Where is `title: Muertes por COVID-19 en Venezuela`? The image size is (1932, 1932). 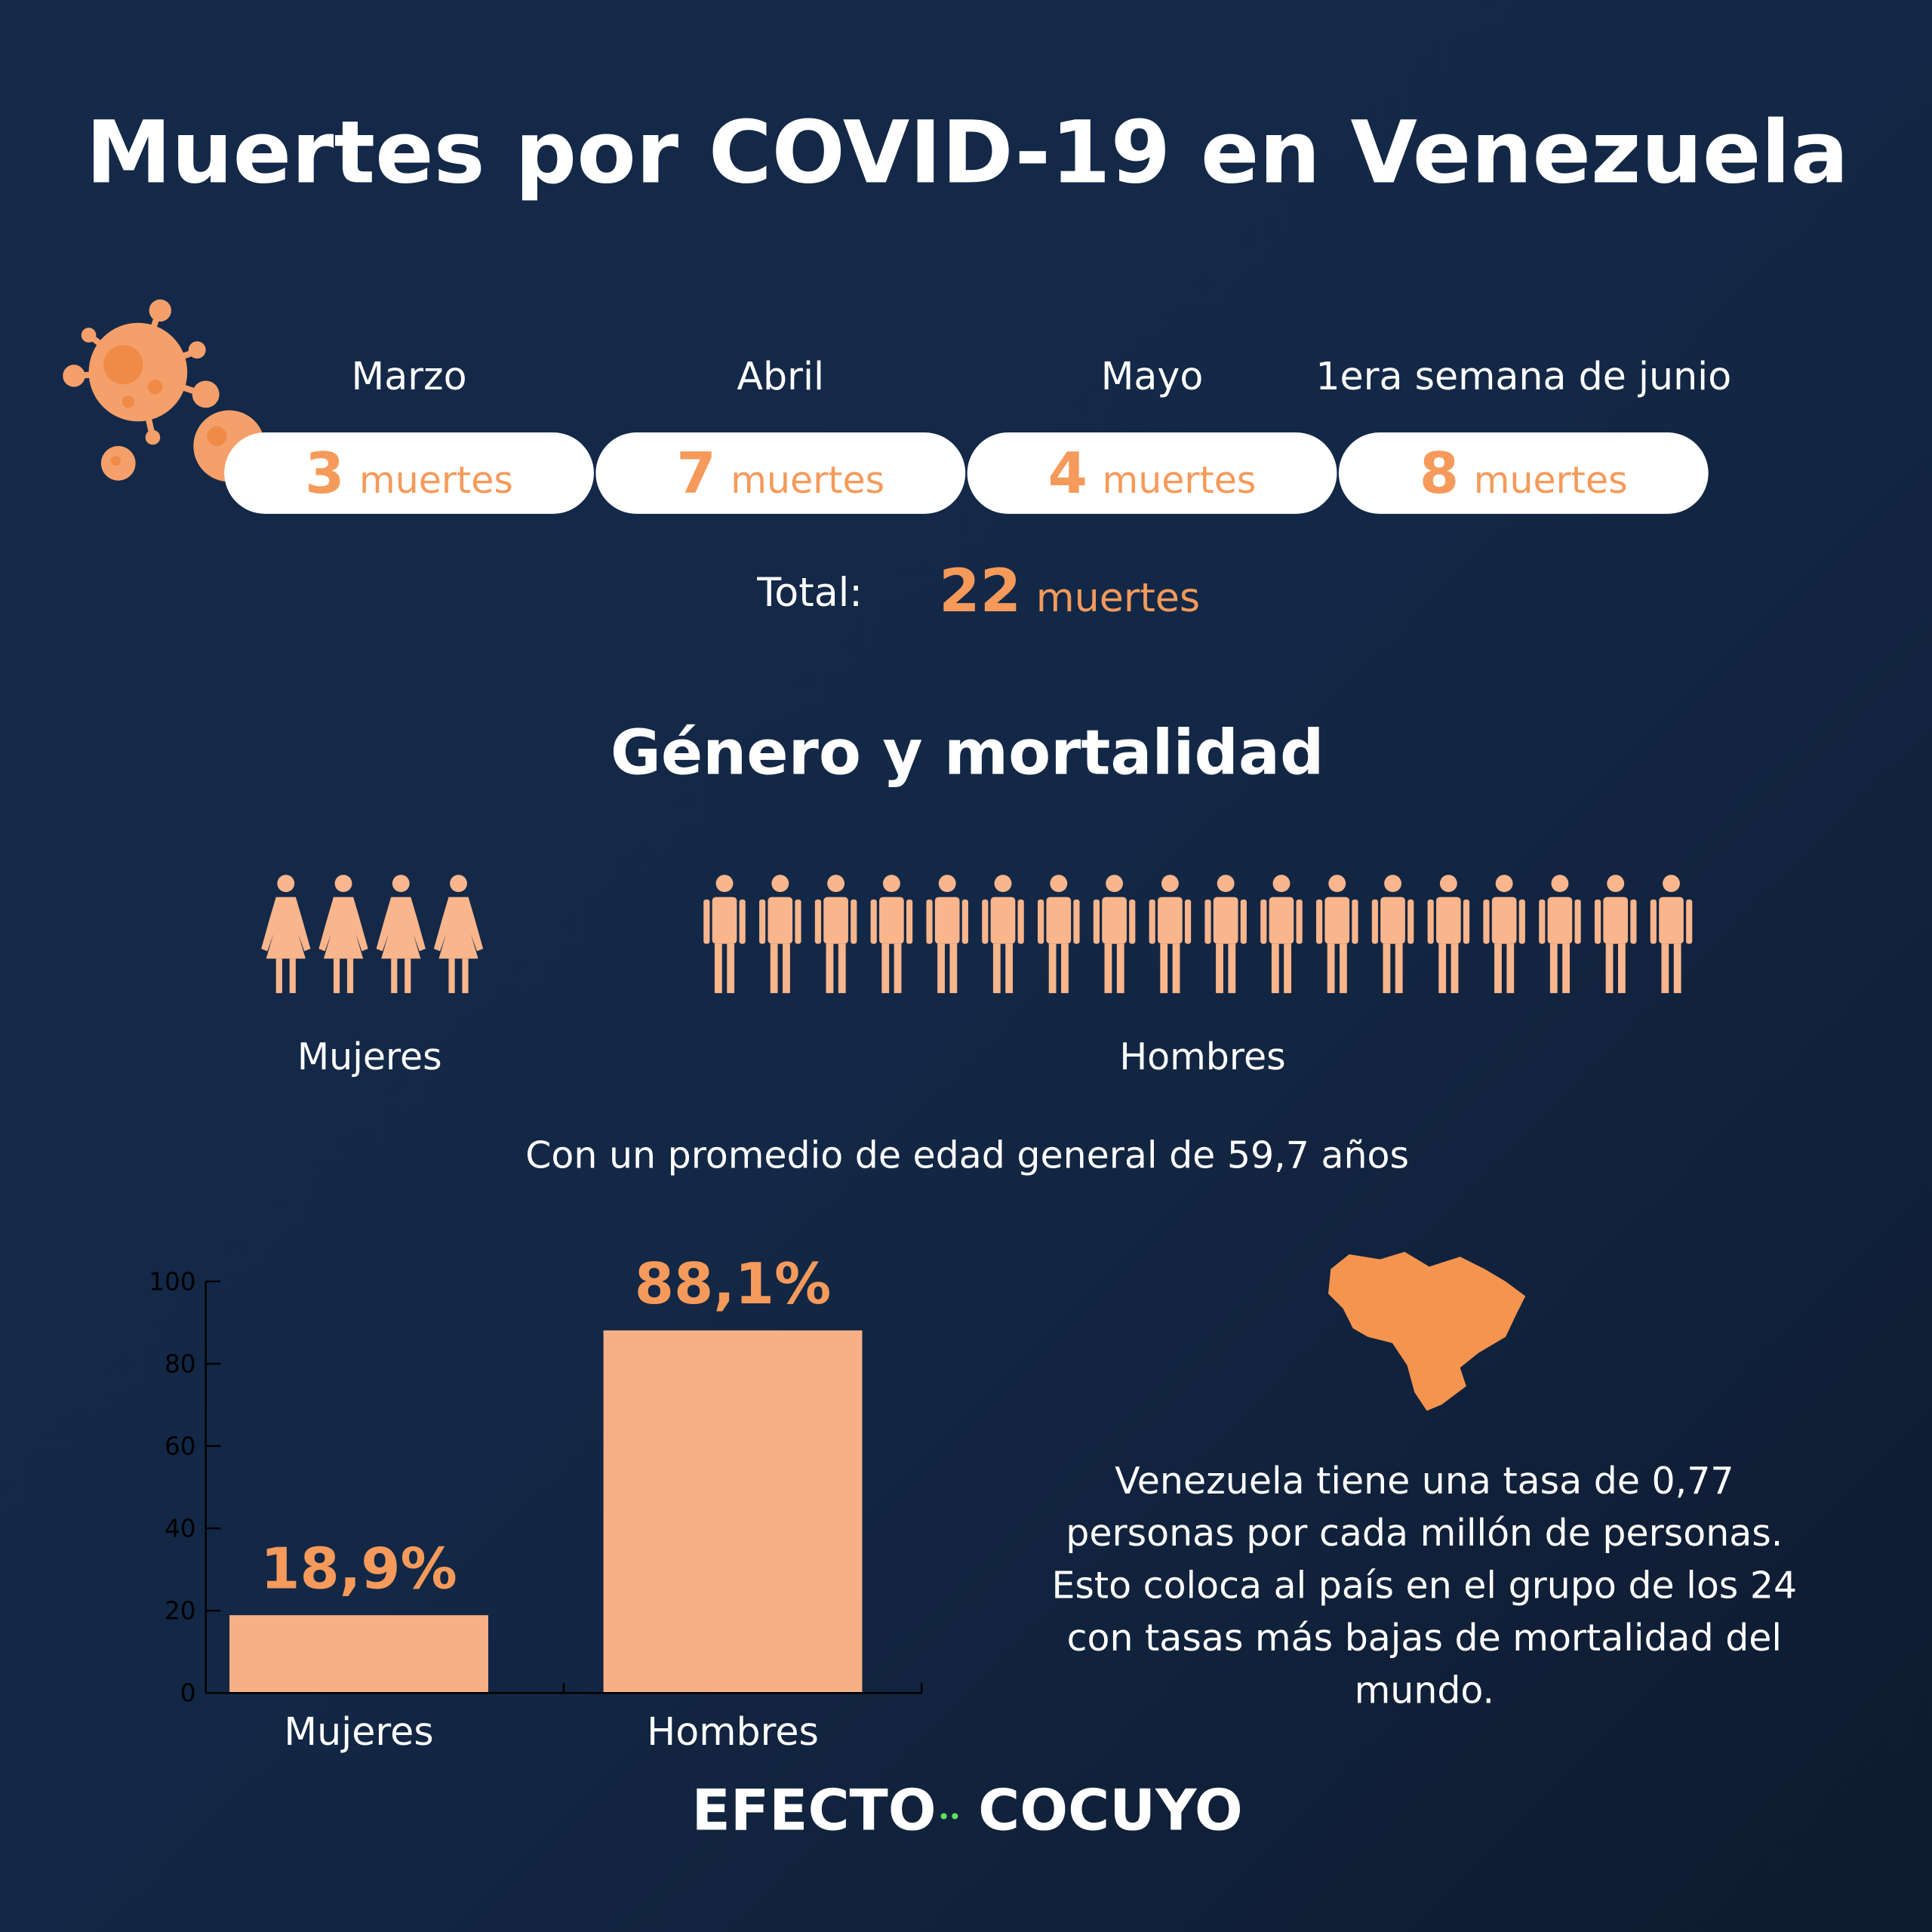
title: Muertes por COVID-19 en Venezuela is located at coordinates (967, 153).